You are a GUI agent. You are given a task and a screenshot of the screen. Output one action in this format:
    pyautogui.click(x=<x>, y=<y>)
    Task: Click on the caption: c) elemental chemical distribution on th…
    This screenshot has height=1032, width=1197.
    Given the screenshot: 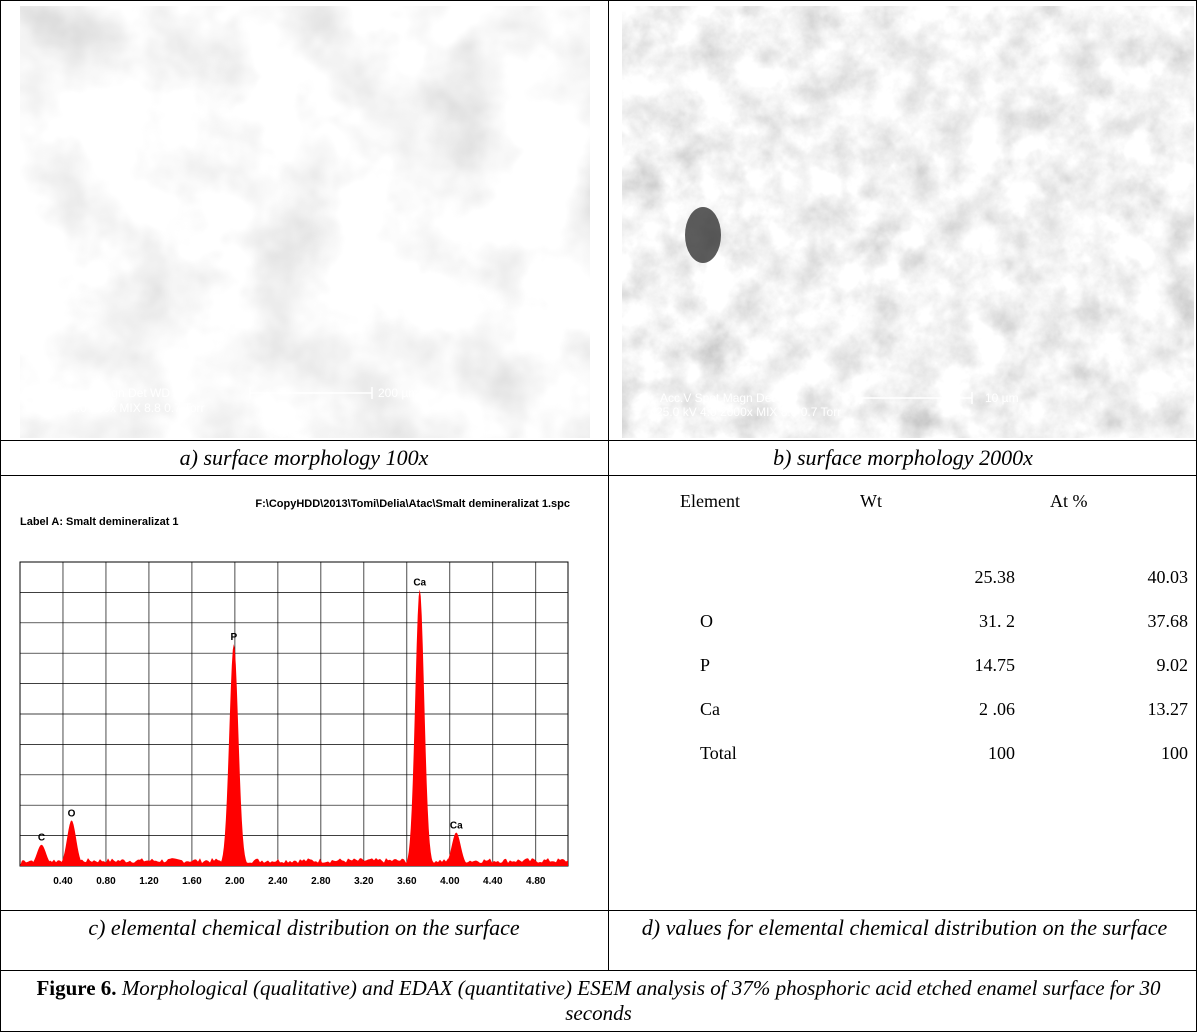 What is the action you would take?
    pyautogui.click(x=304, y=927)
    